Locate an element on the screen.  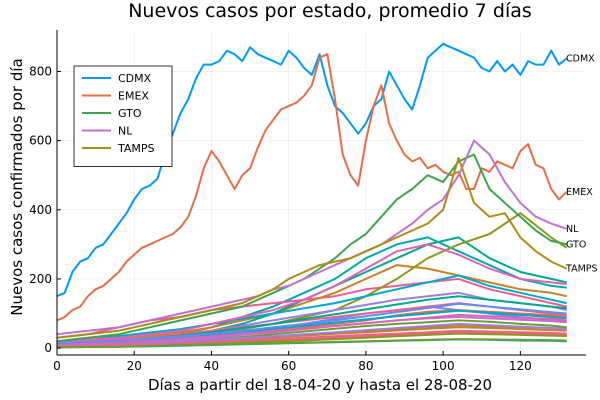
y-tick-label: 0 is located at coordinates (48, 348).